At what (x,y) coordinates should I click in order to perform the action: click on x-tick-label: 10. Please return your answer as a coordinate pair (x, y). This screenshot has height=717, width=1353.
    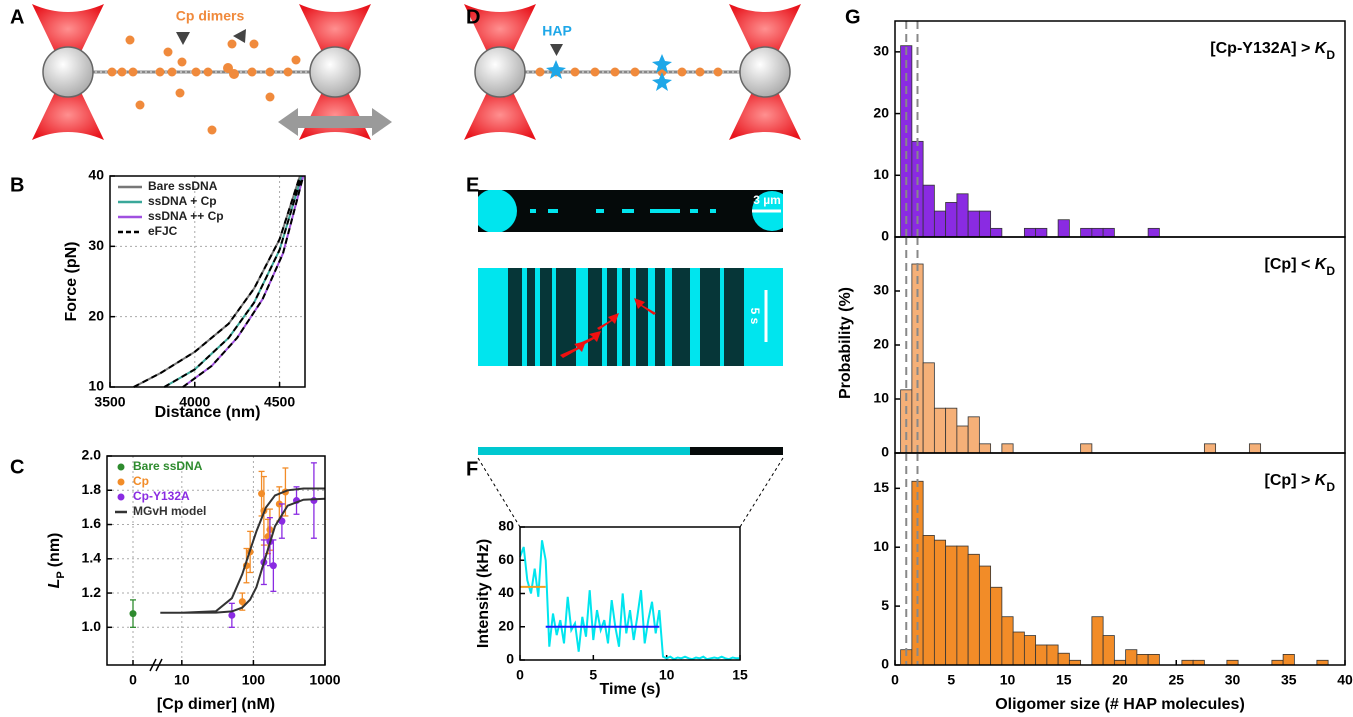
    Looking at the image, I should click on (182, 680).